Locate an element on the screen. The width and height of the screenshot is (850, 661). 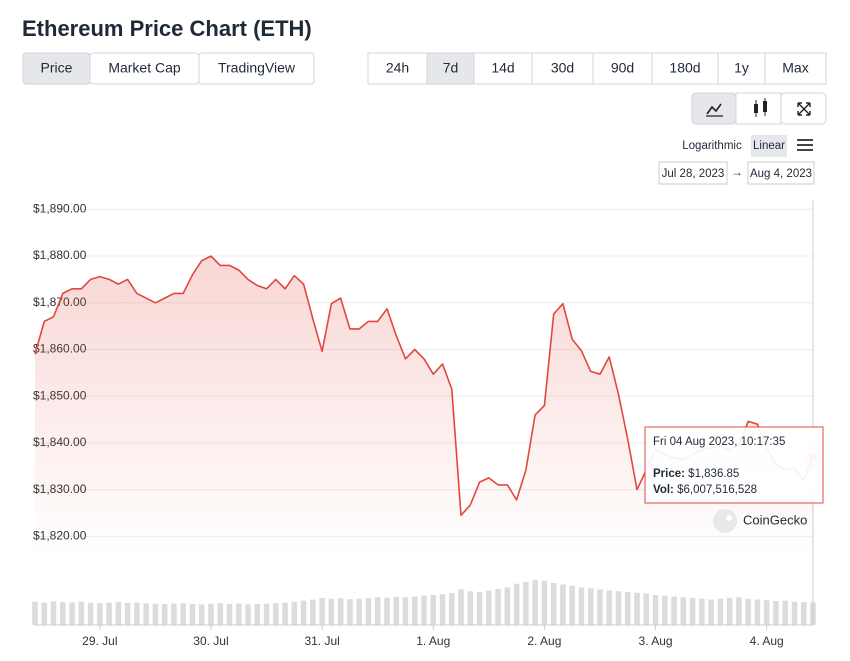
range-label: 90d is located at coordinates (622, 68).